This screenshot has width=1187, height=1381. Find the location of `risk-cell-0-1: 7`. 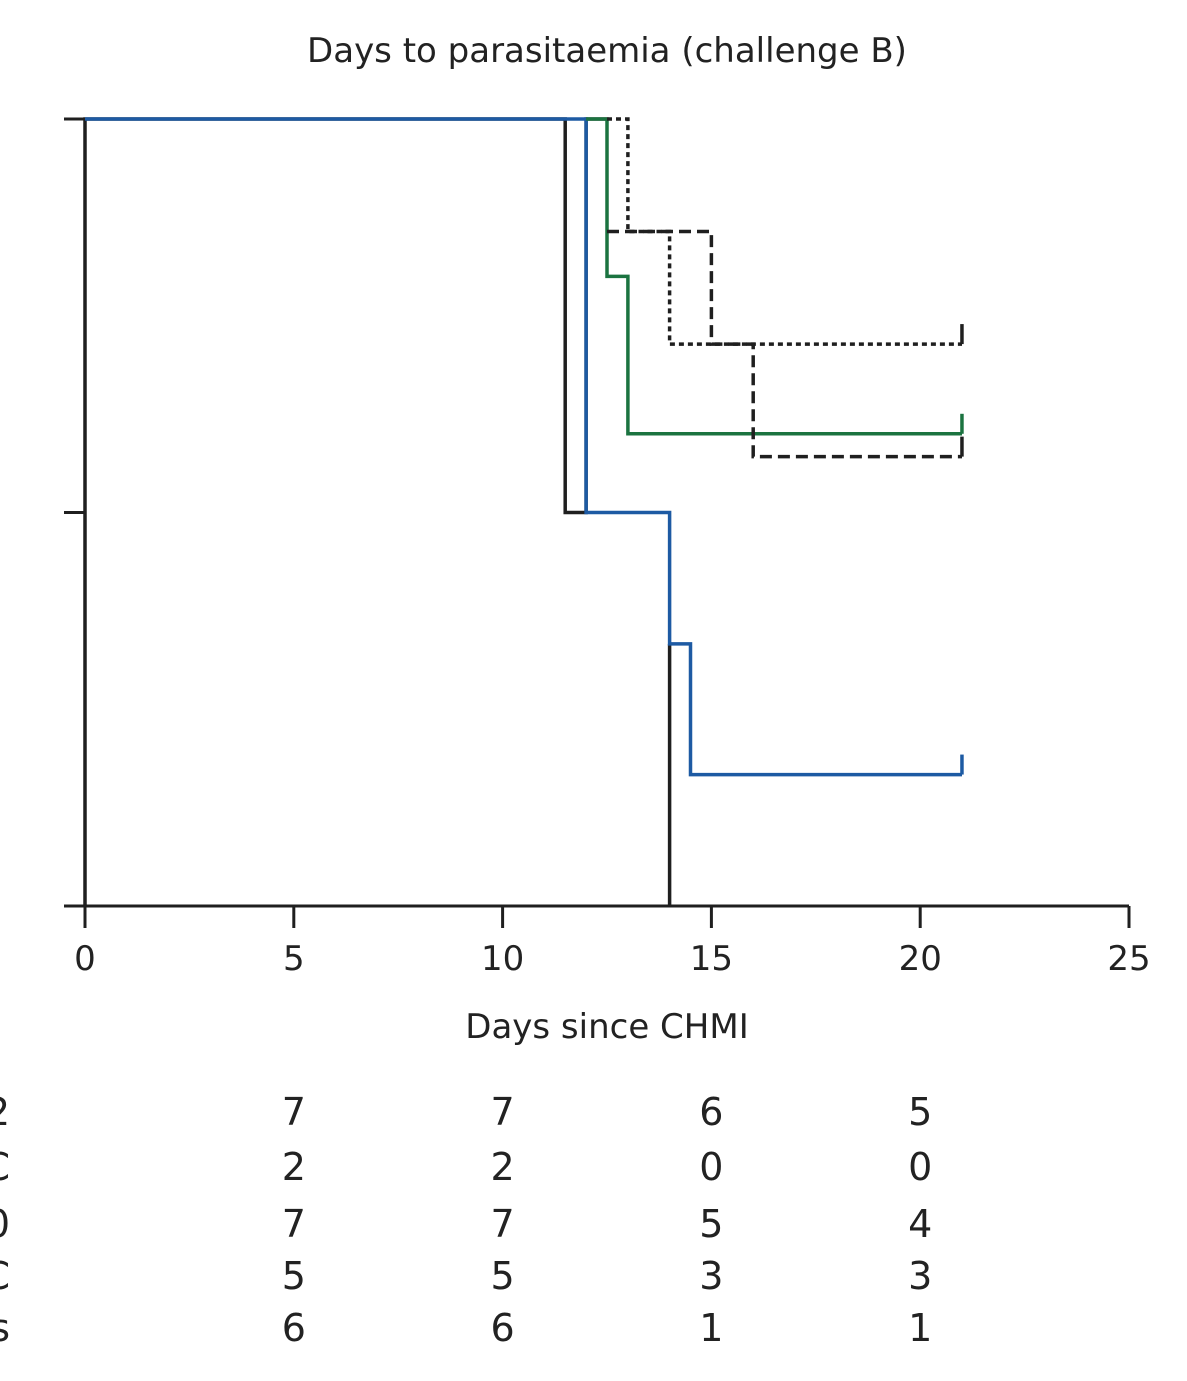

risk-cell-0-1: 7 is located at coordinates (503, 1112).